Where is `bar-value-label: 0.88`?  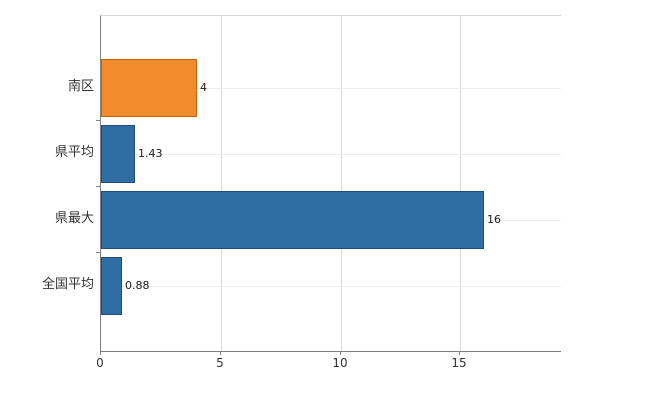 bar-value-label: 0.88 is located at coordinates (137, 285).